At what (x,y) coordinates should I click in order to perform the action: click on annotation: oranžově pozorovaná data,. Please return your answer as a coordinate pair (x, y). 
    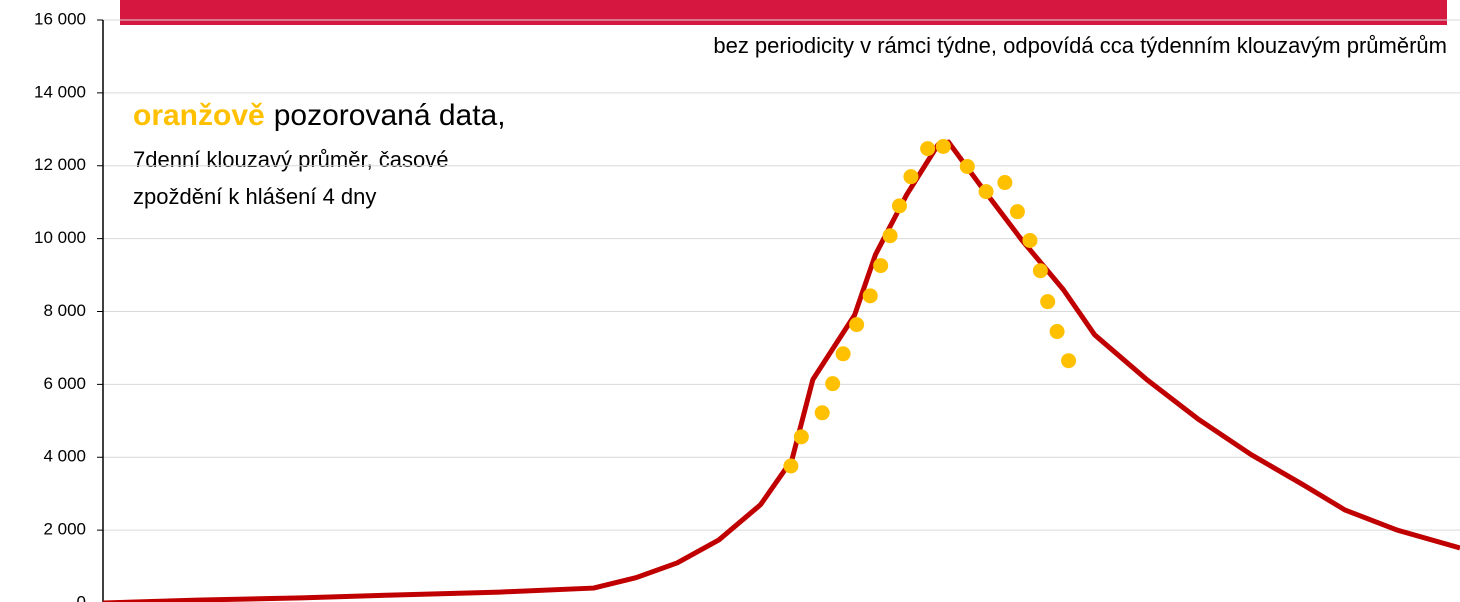
    Looking at the image, I should click on (319, 115).